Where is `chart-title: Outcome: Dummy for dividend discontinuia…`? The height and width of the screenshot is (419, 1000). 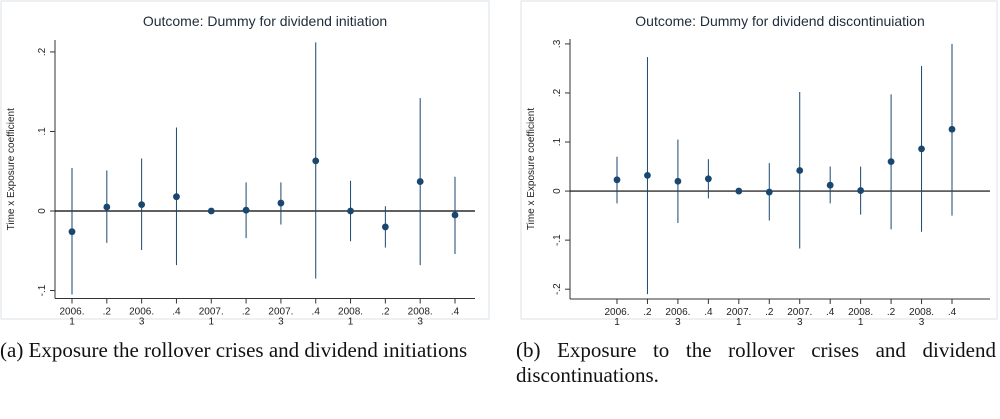 chart-title: Outcome: Dummy for dividend discontinuia… is located at coordinates (779, 21).